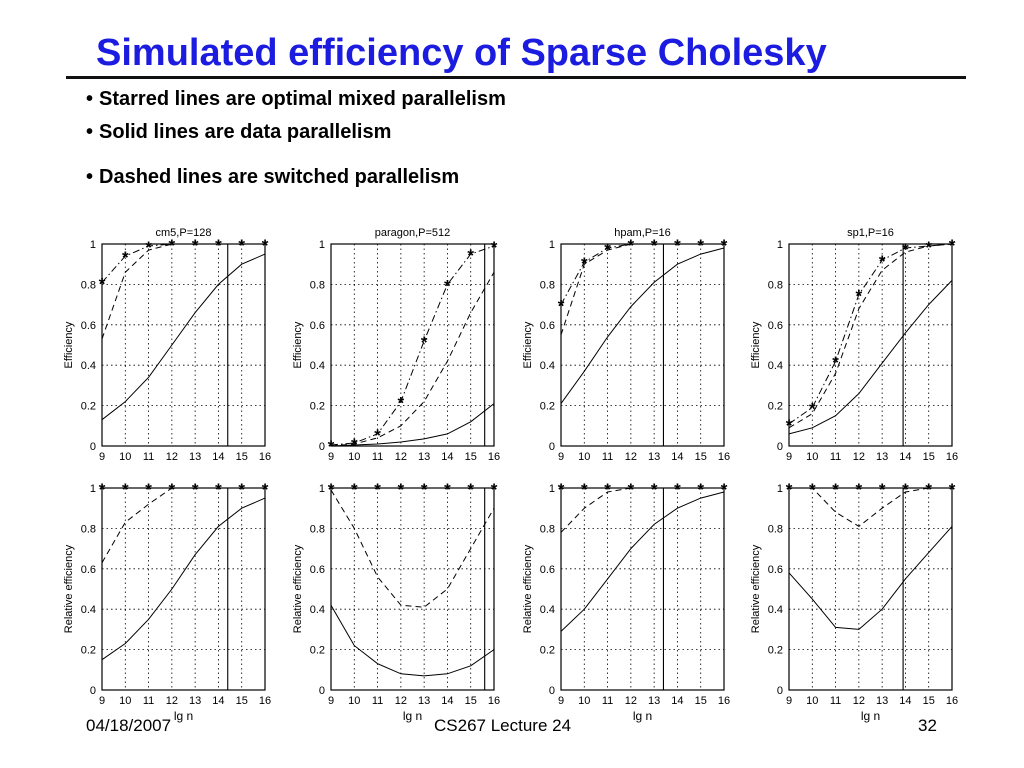  Describe the element at coordinates (870, 233) in the screenshot. I see `chart-title: sp1,P=16` at that location.